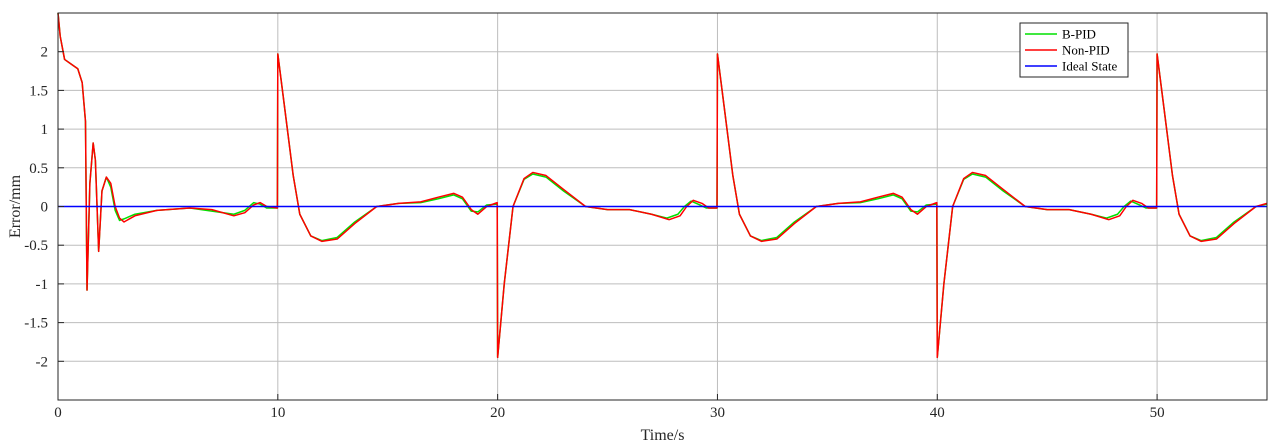 Image resolution: width=1280 pixels, height=445 pixels. What do you see at coordinates (1089, 66) in the screenshot?
I see `legend-label: Ideal State` at bounding box center [1089, 66].